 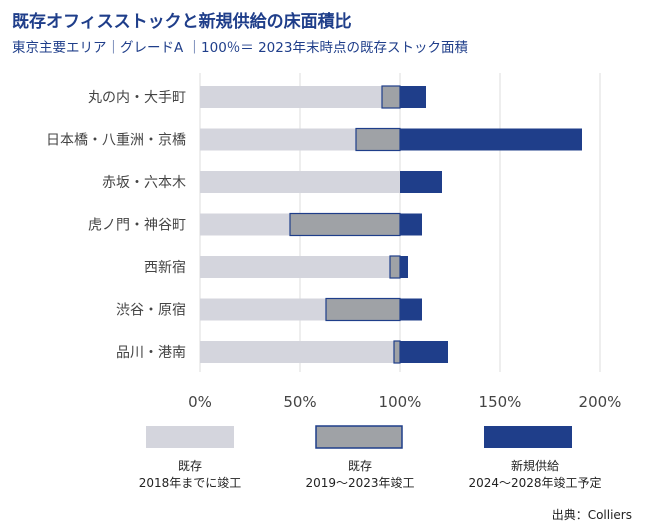 What do you see at coordinates (165, 267) in the screenshot?
I see `category-label: 西新宿` at bounding box center [165, 267].